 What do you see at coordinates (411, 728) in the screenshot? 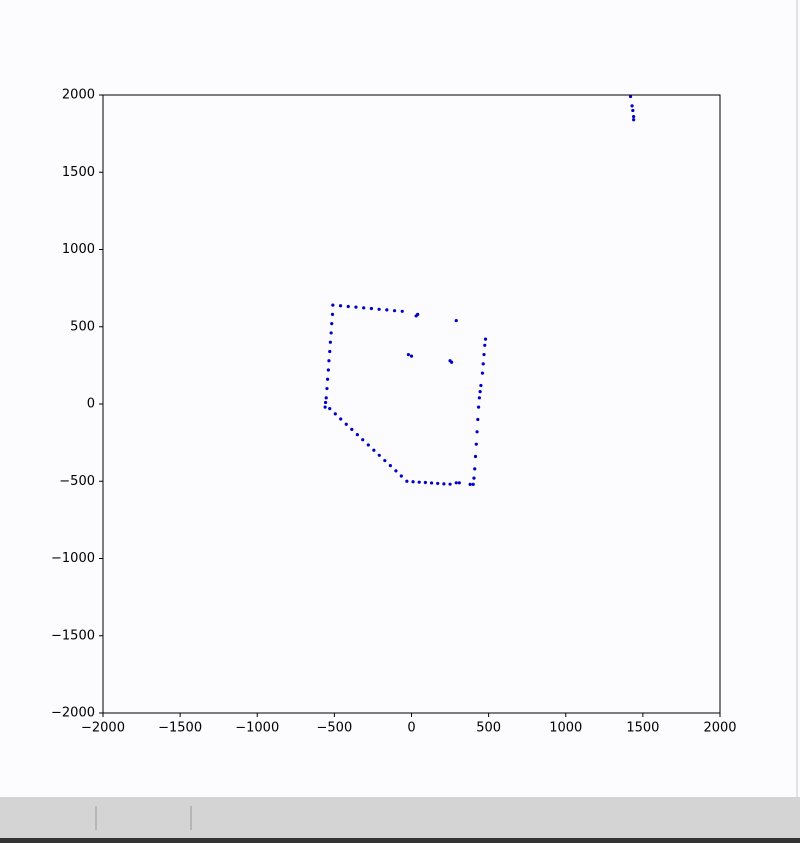
I see `x-tick-label: 0` at bounding box center [411, 728].